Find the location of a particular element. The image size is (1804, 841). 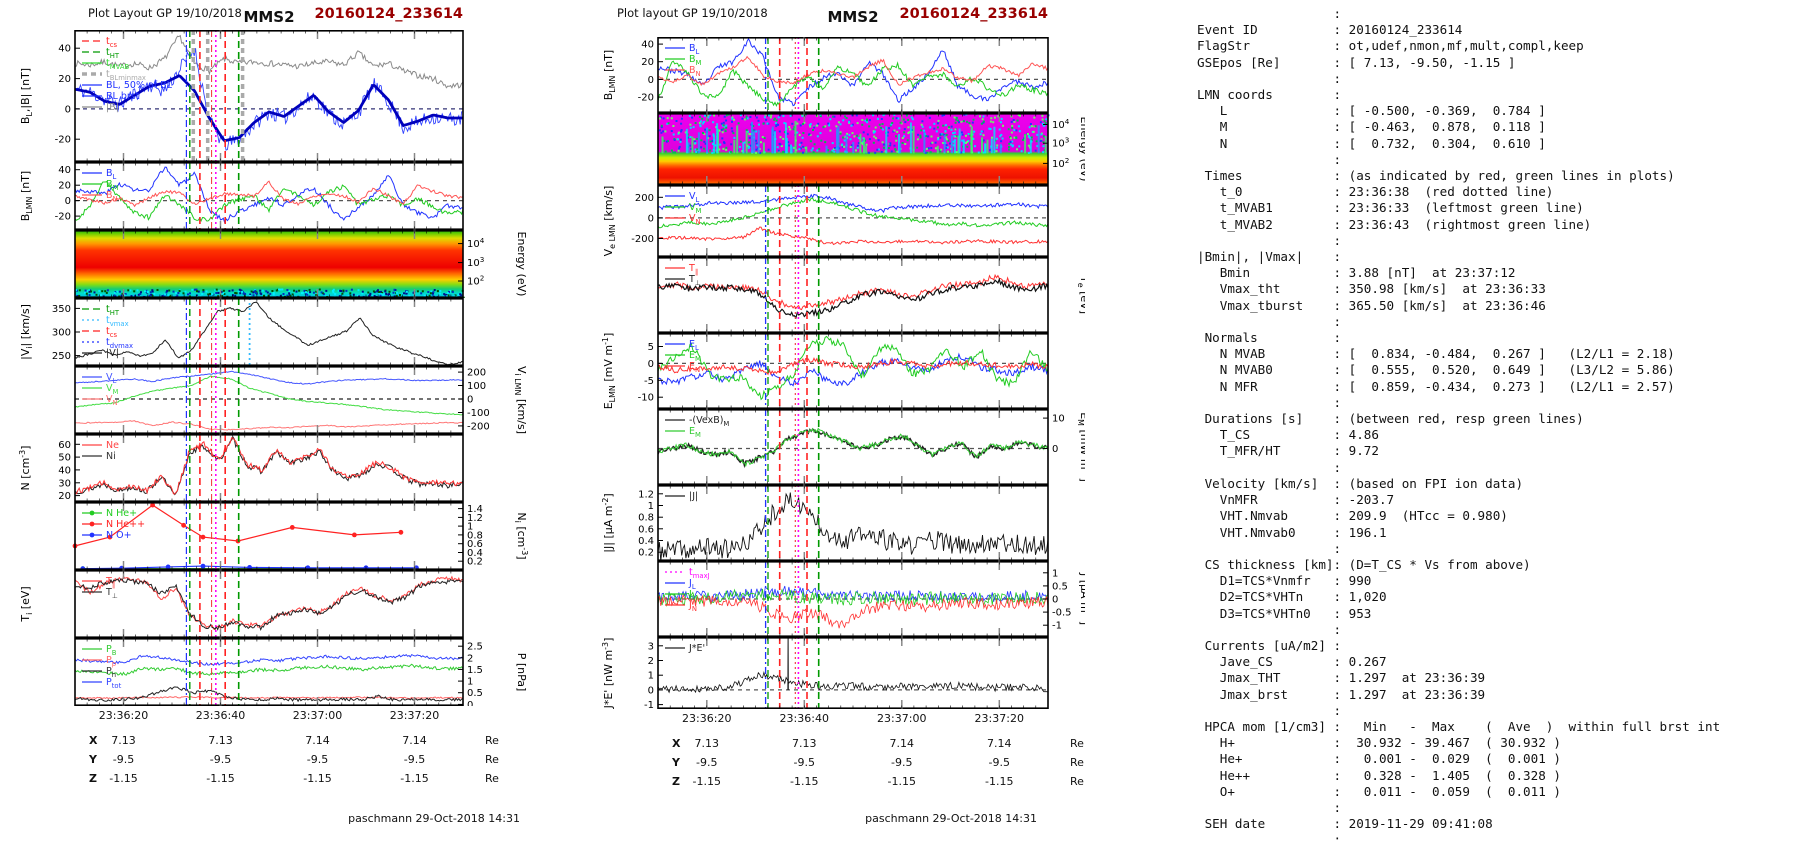

svg-text: N He++ is located at coordinates (125, 524).